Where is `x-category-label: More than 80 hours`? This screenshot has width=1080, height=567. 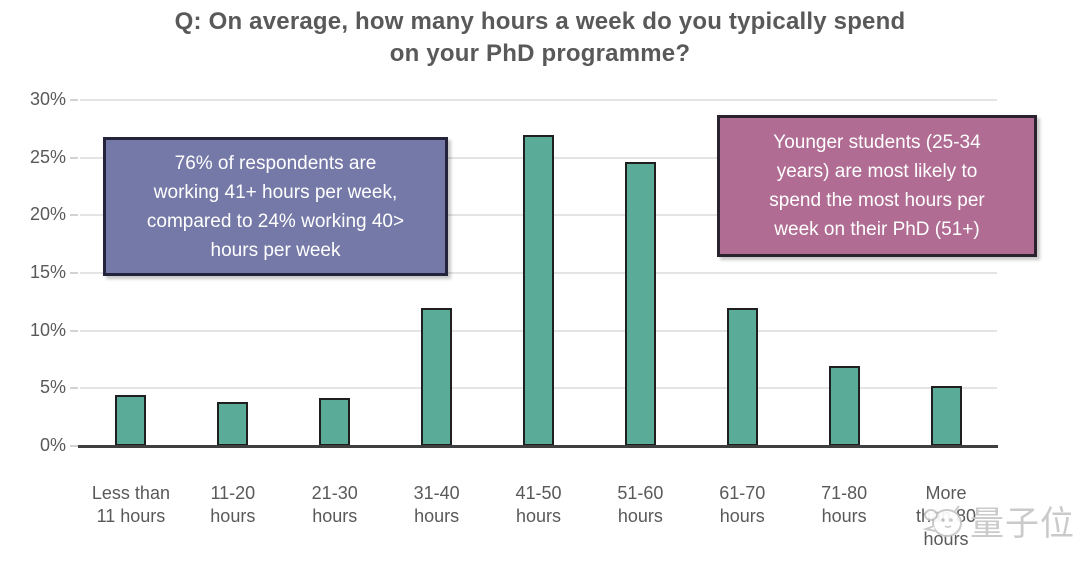
x-category-label: More than 80 hours is located at coordinates (946, 516).